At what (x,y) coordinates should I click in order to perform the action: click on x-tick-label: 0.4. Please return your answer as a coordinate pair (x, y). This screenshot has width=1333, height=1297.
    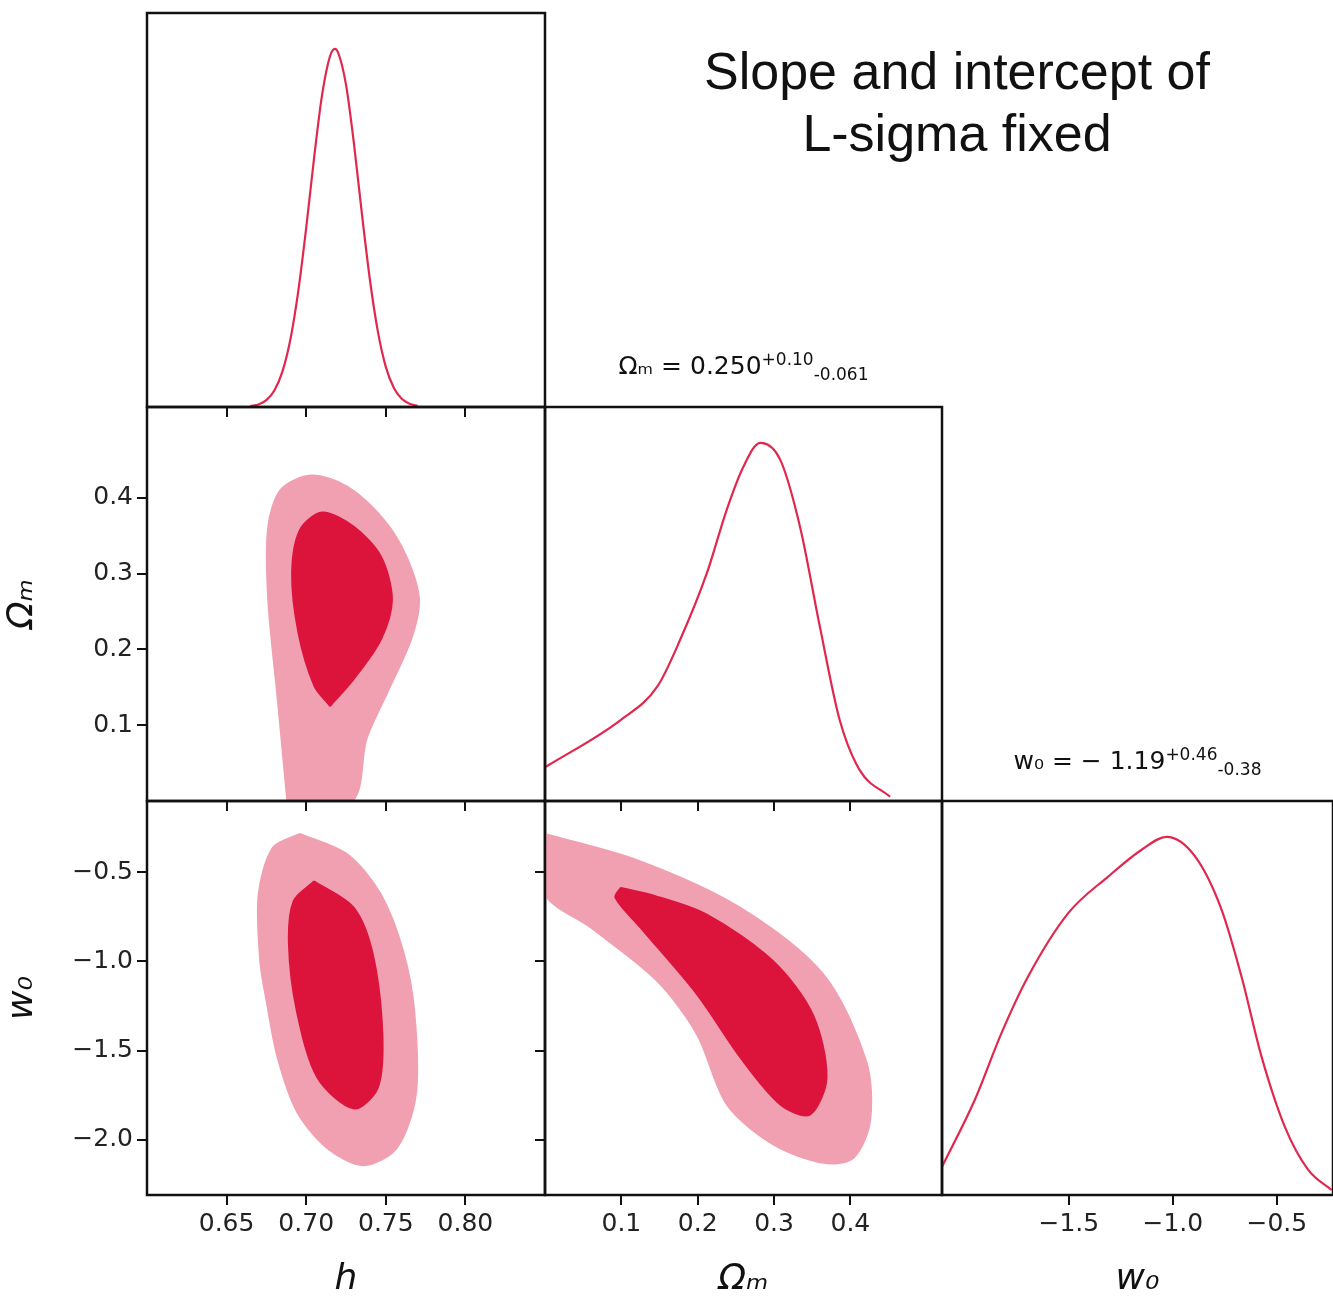
    Looking at the image, I should click on (850, 1222).